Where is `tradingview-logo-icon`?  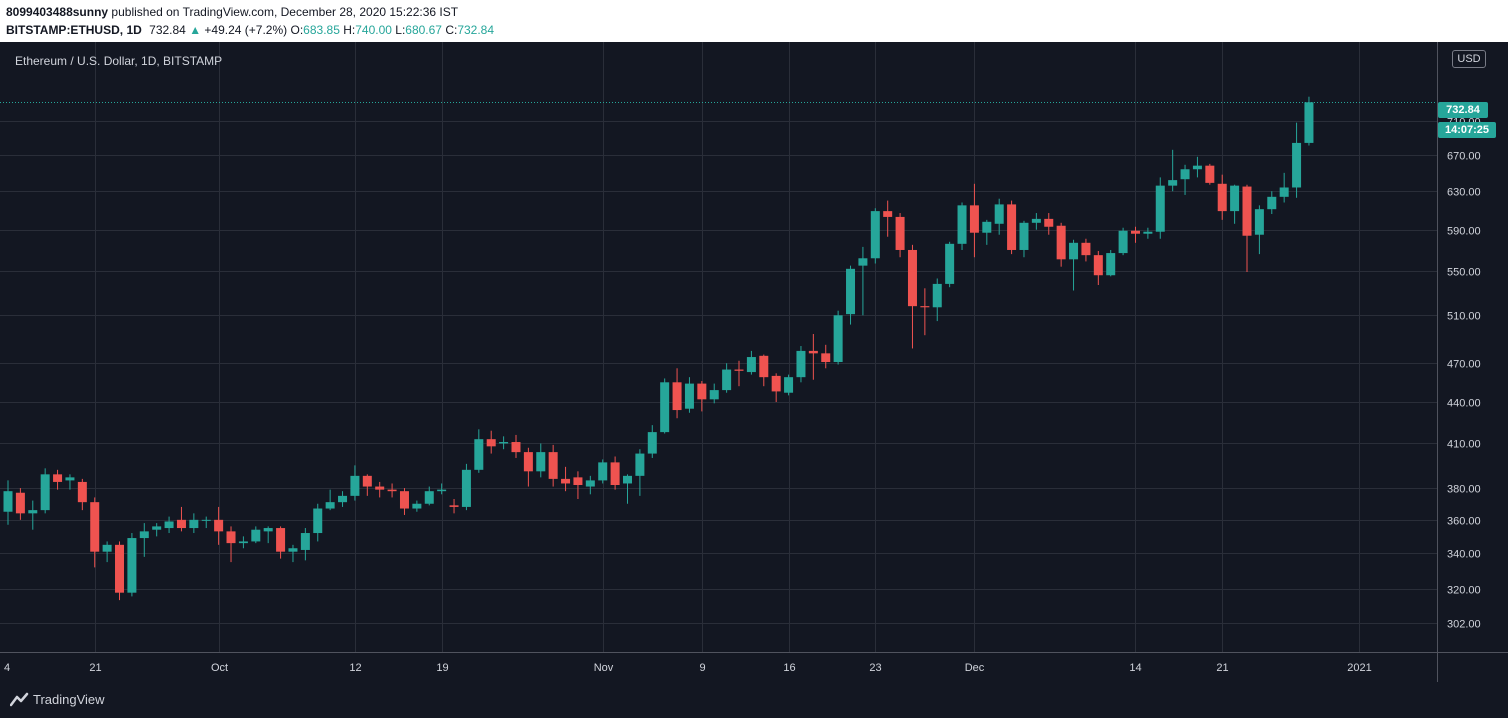 tradingview-logo-icon is located at coordinates (20, 700).